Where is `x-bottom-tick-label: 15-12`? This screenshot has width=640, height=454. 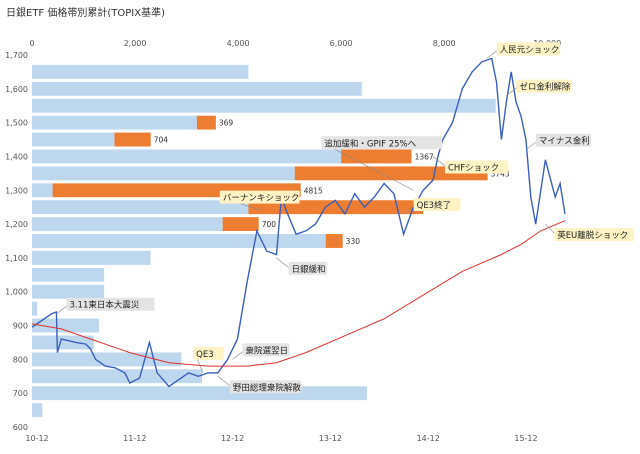
x-bottom-tick-label: 15-12 is located at coordinates (525, 438).